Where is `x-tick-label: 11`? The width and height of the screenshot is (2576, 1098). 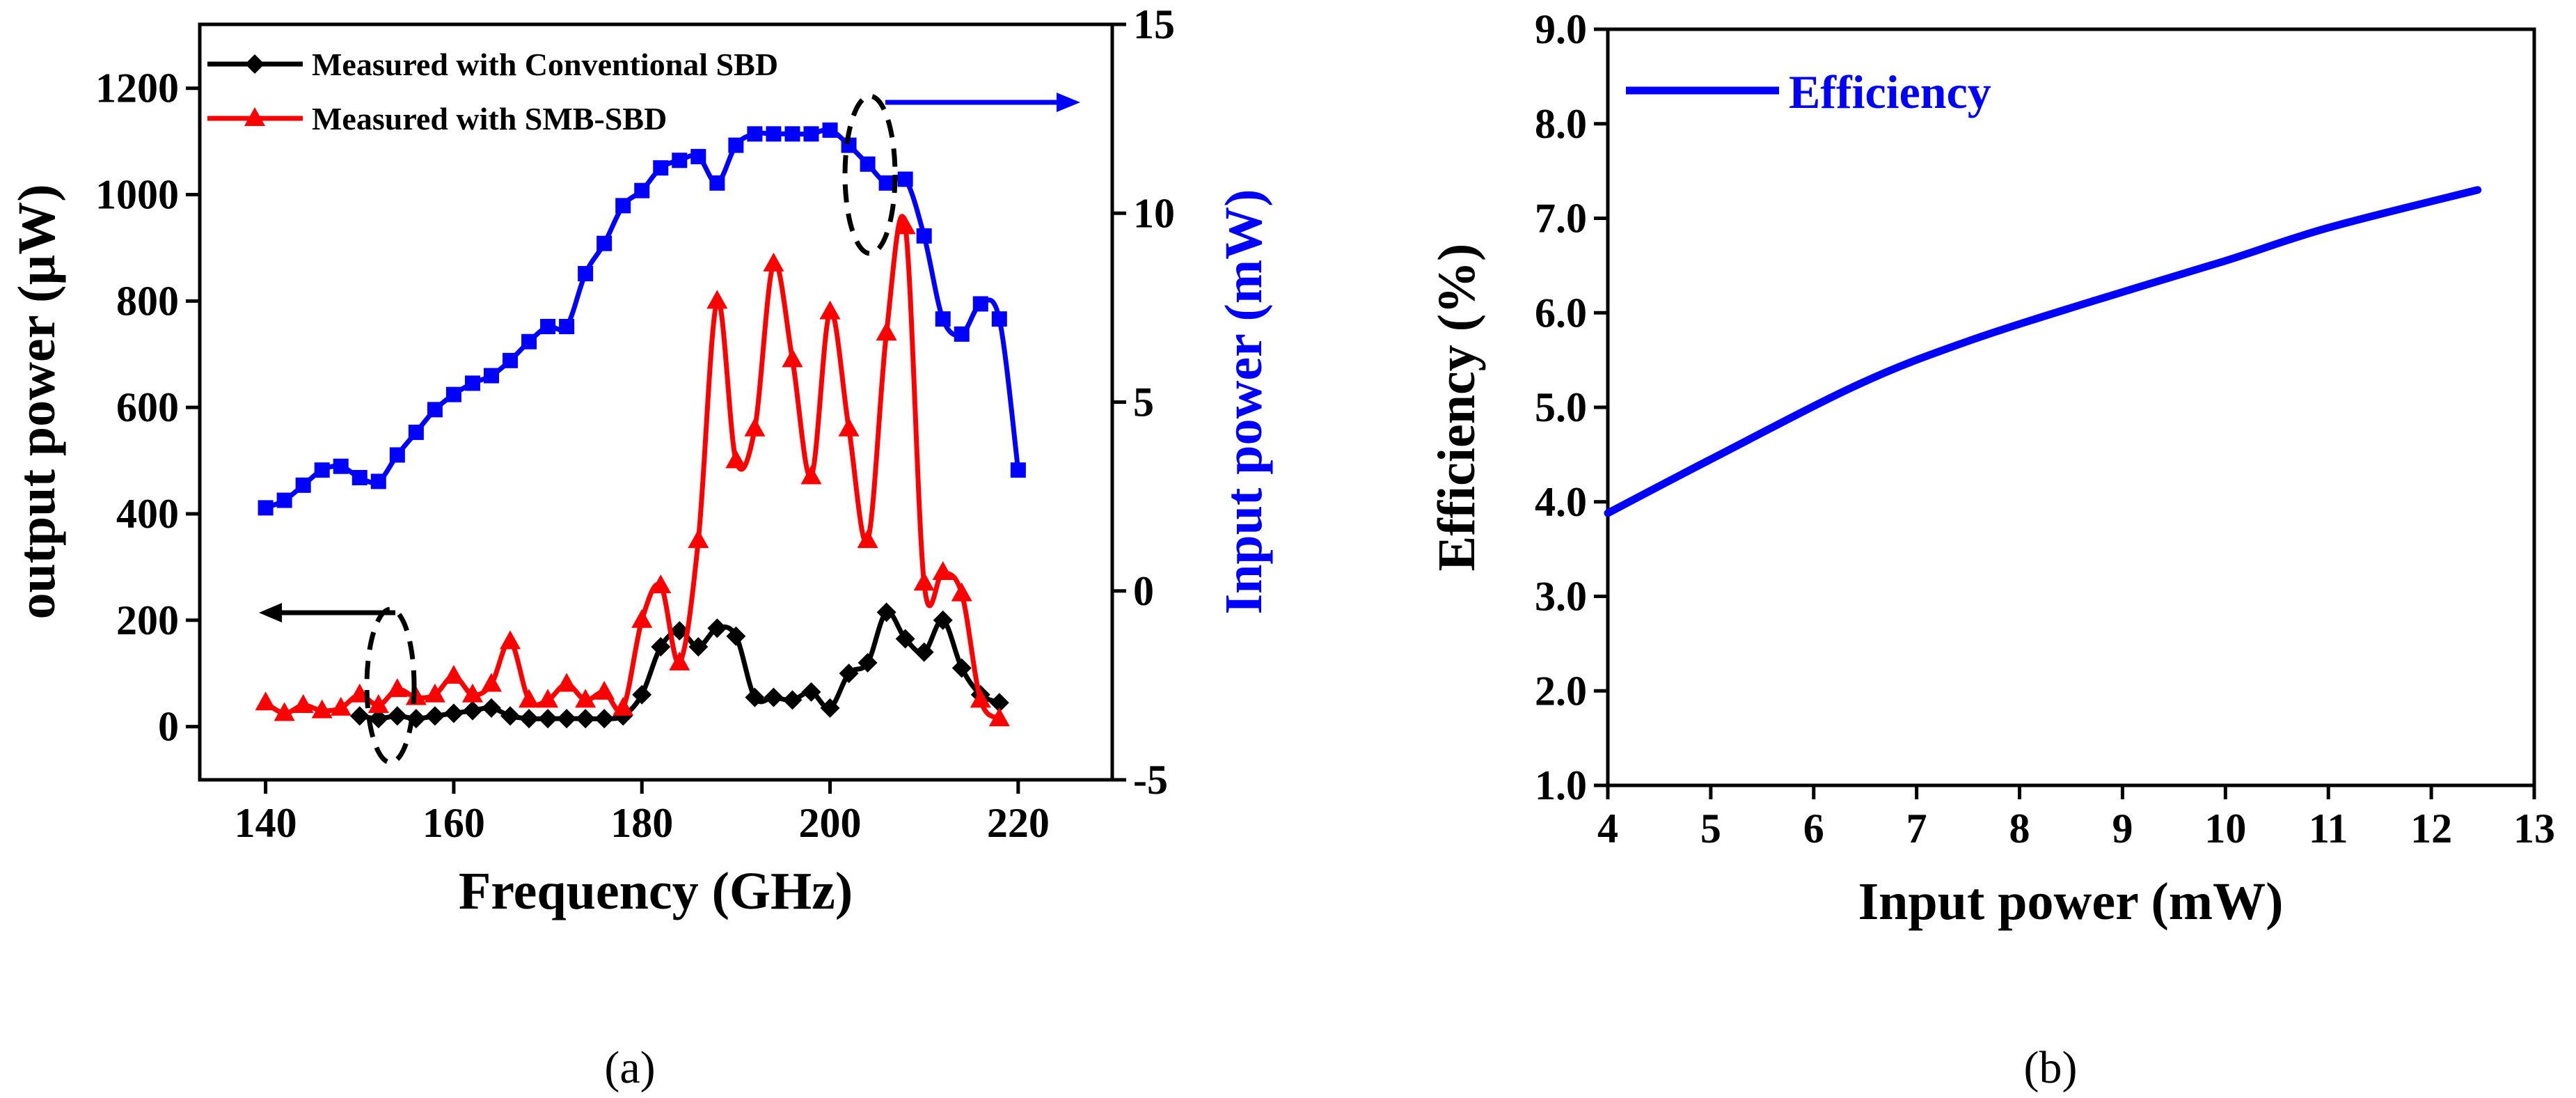 x-tick-label: 11 is located at coordinates (2328, 829).